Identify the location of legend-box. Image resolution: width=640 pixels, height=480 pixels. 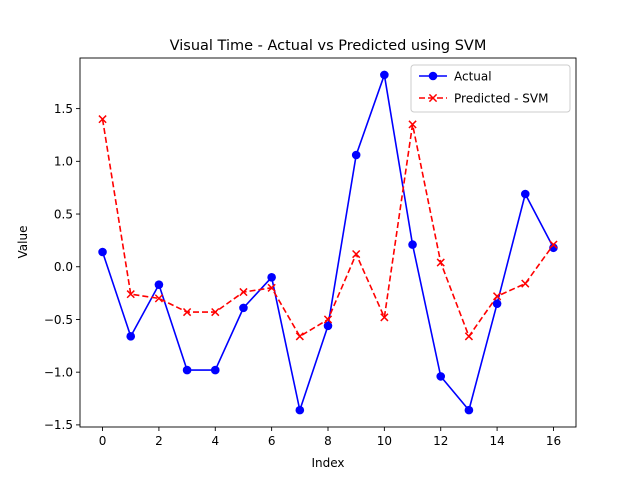
(490, 88).